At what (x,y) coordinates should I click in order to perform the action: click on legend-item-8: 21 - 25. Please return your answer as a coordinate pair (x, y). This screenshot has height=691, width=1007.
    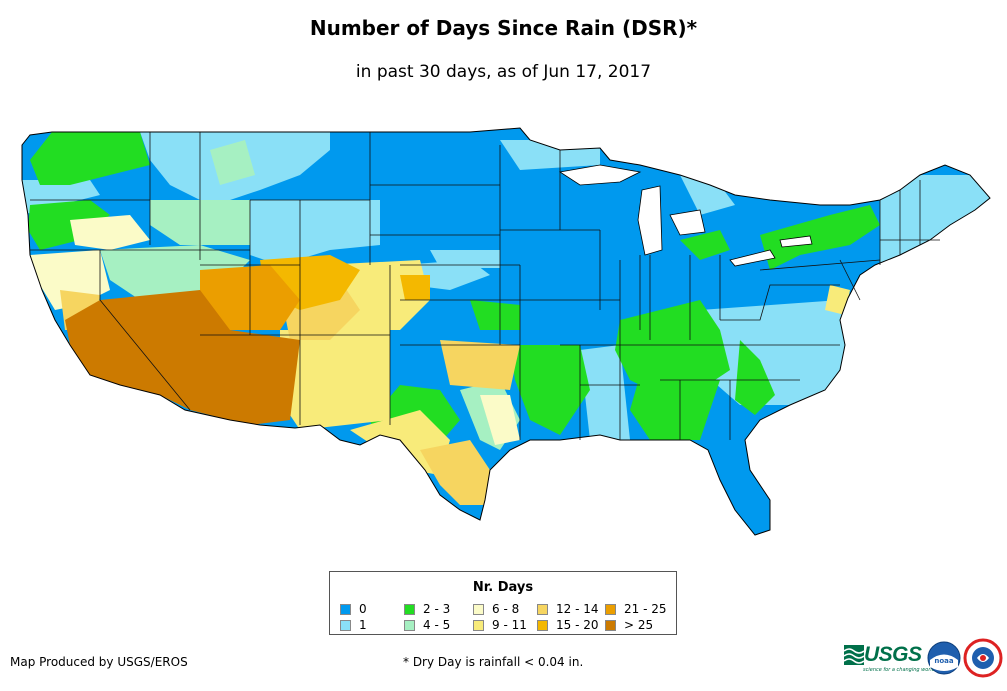
    Looking at the image, I should click on (636, 609).